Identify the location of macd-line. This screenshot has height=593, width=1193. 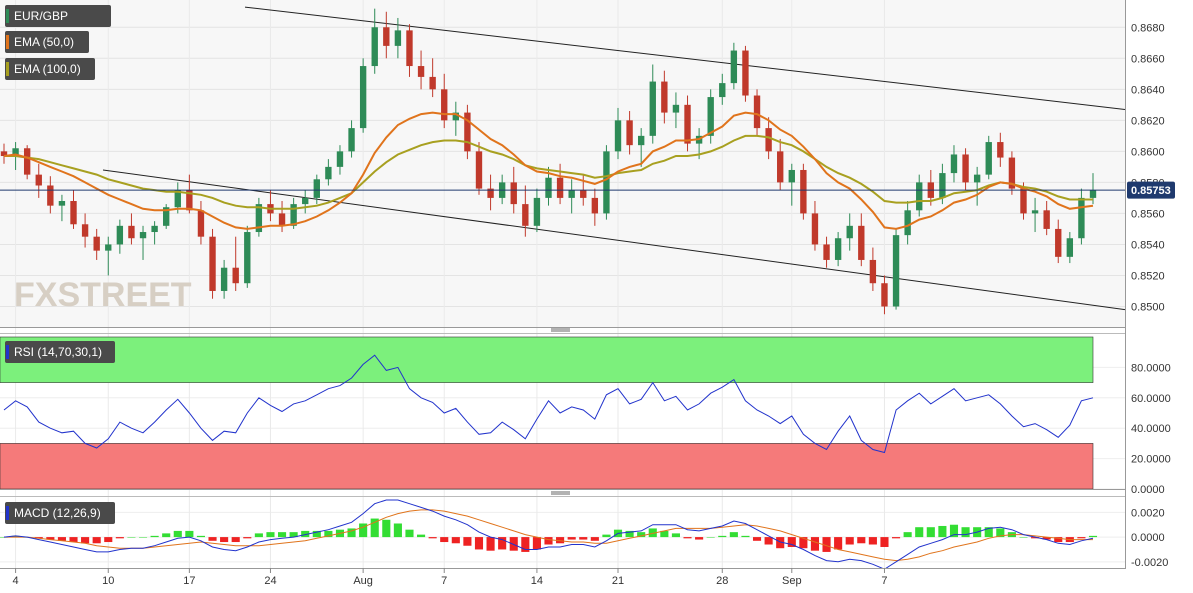
(548, 533).